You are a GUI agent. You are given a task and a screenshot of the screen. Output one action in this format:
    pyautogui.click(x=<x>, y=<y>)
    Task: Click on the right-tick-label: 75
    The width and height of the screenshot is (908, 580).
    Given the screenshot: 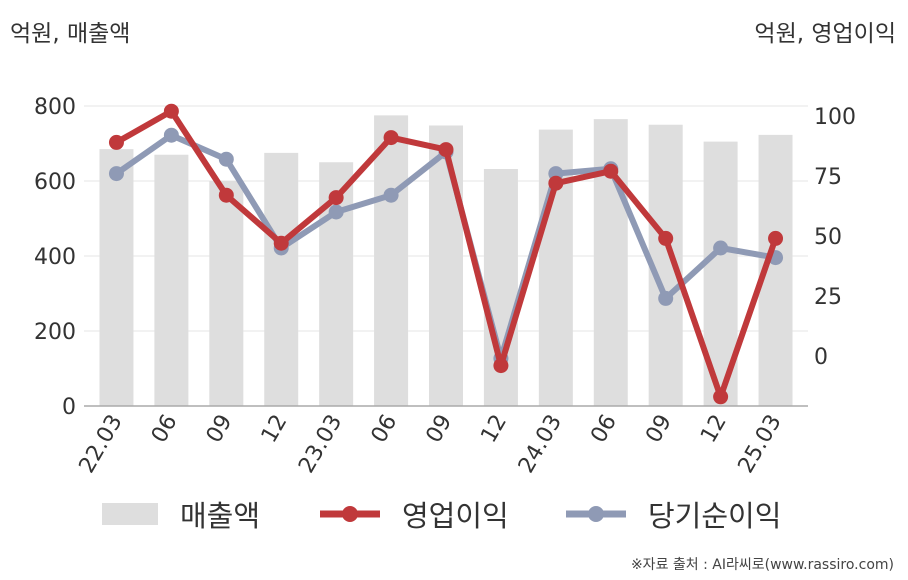 What is the action you would take?
    pyautogui.click(x=828, y=177)
    